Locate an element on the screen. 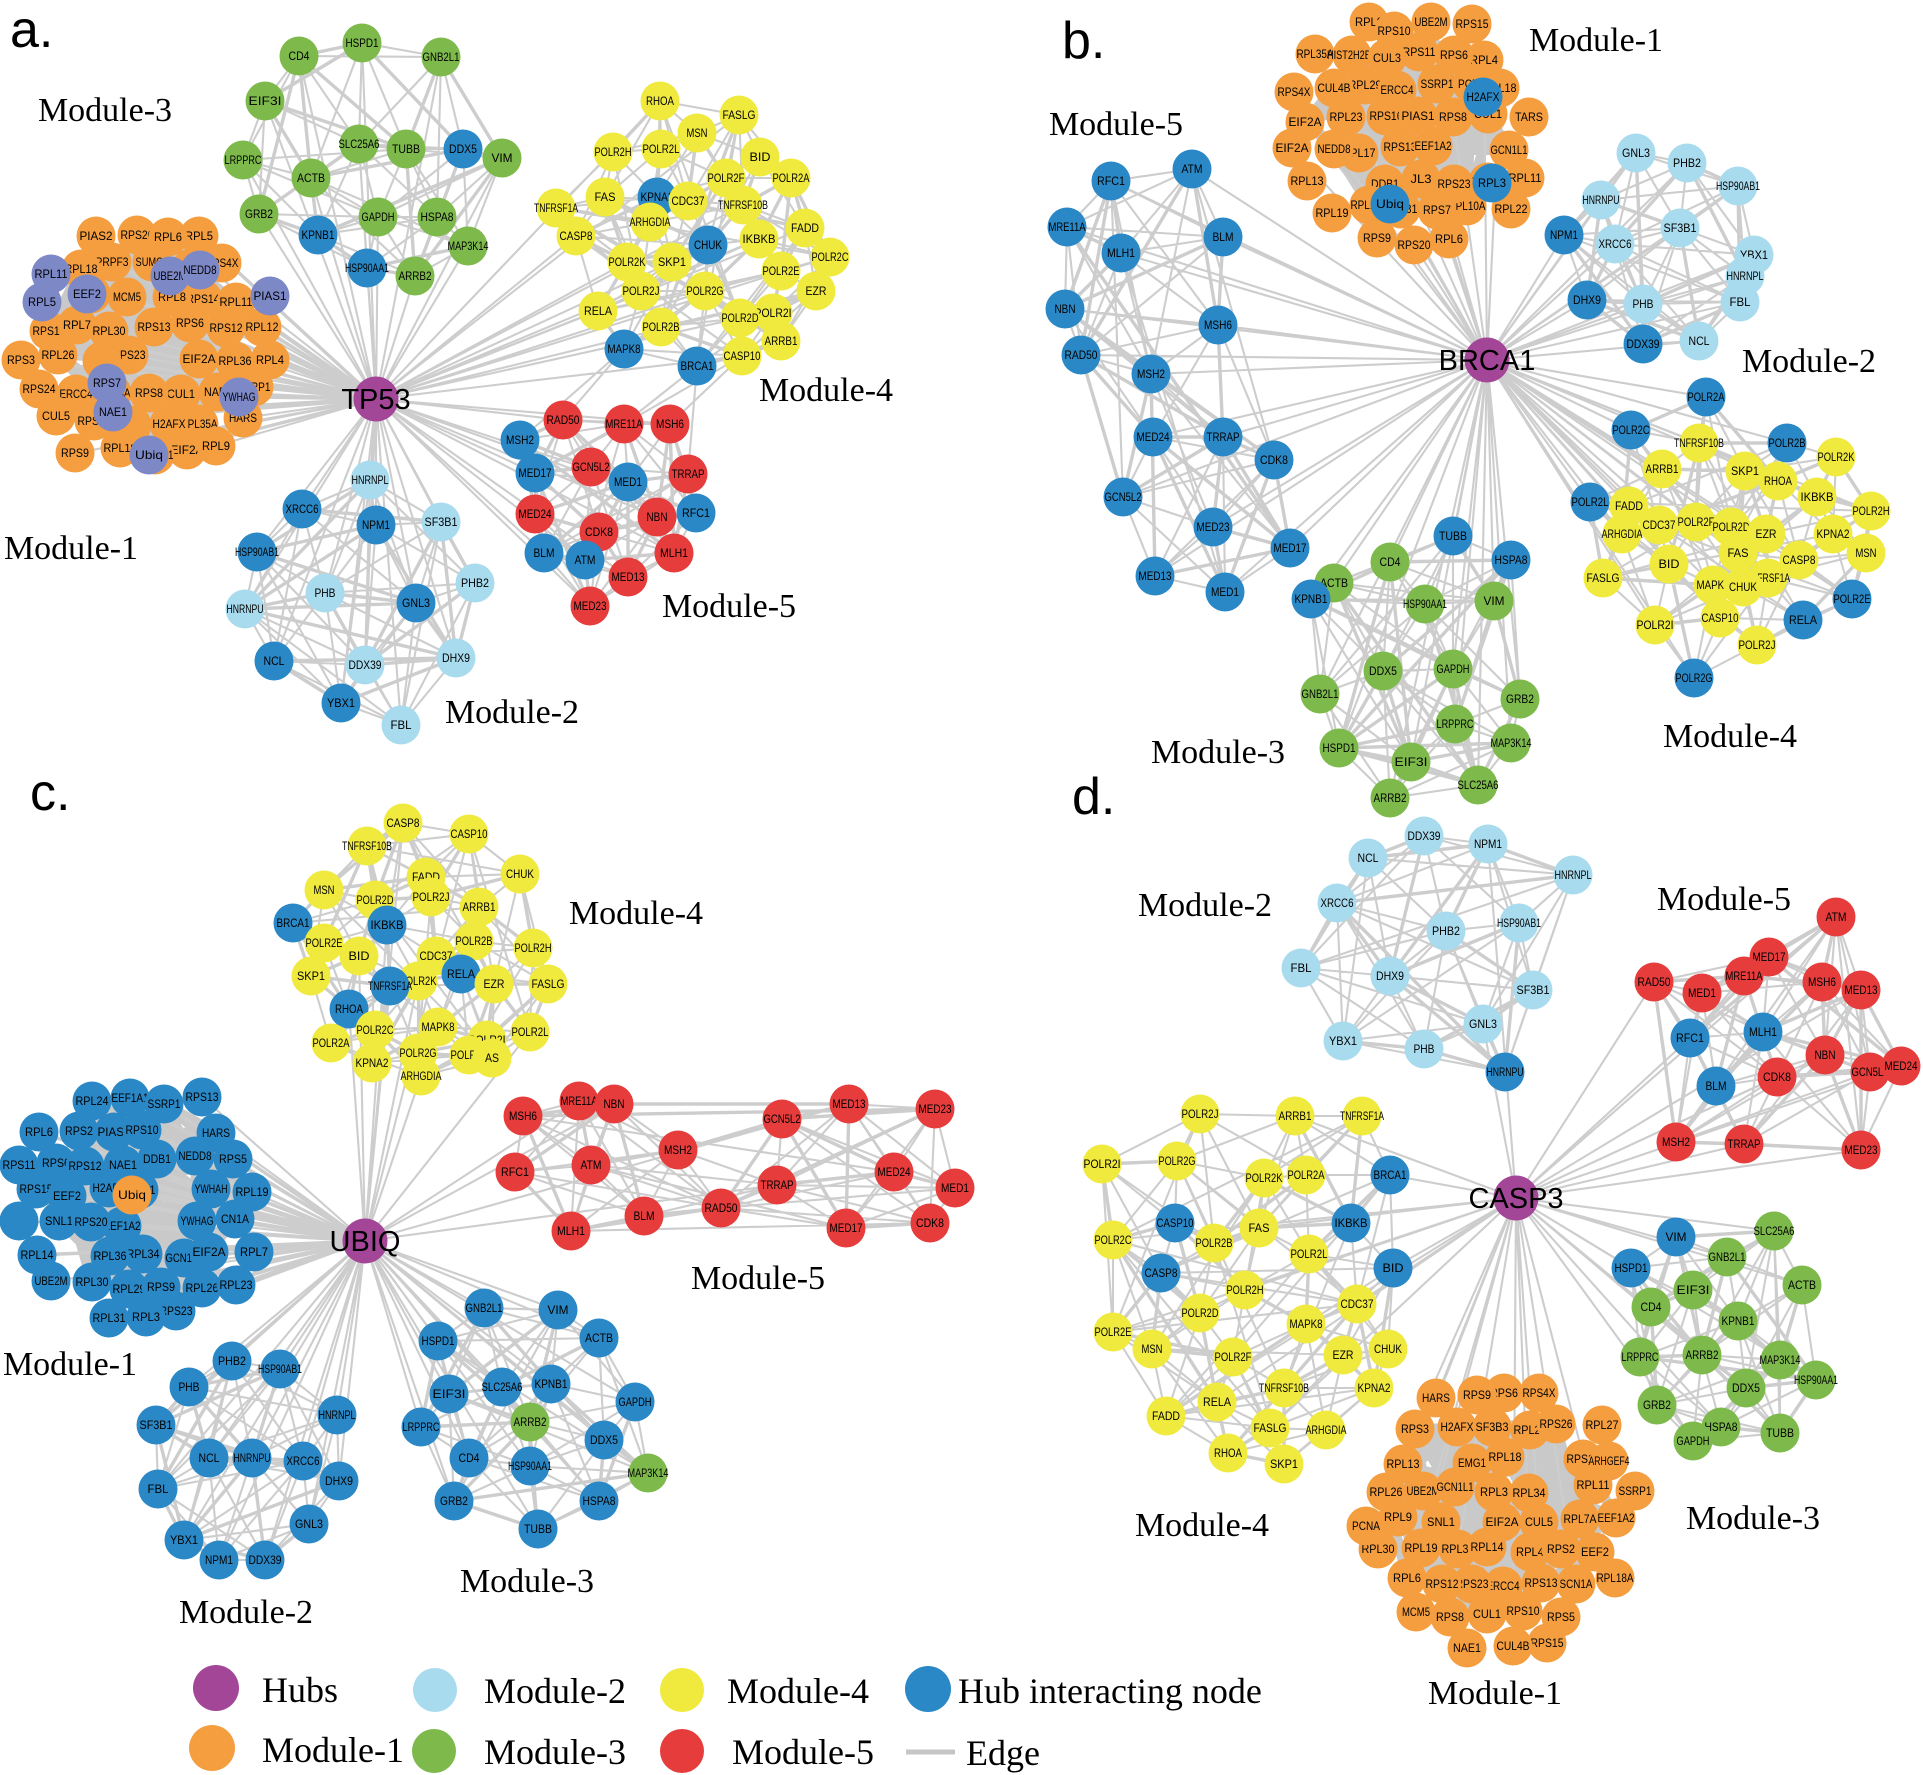 This screenshot has width=1923, height=1775. svg-text: POLR2D is located at coordinates (375, 900).